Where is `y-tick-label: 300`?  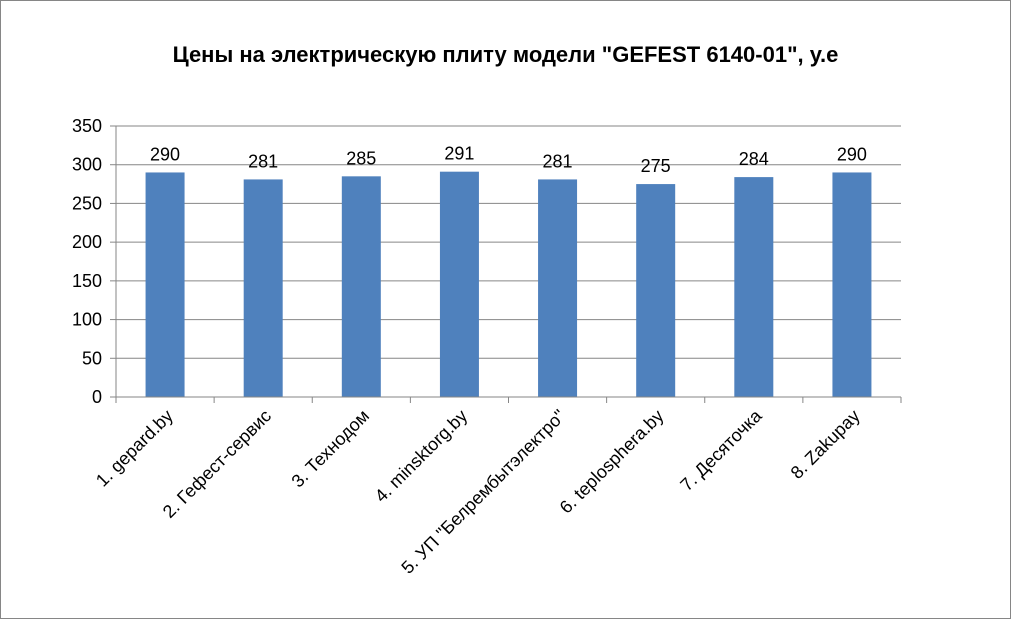 y-tick-label: 300 is located at coordinates (87, 165).